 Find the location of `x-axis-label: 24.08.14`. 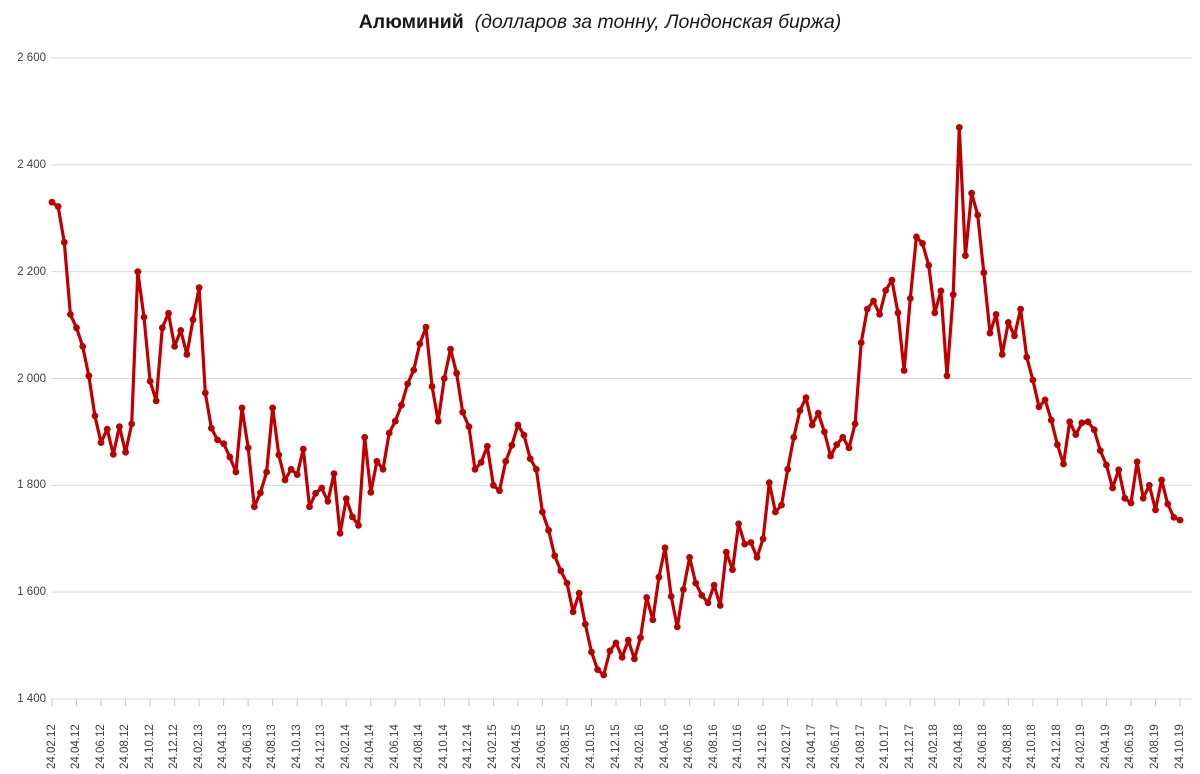

x-axis-label: 24.08.14 is located at coordinates (419, 746).